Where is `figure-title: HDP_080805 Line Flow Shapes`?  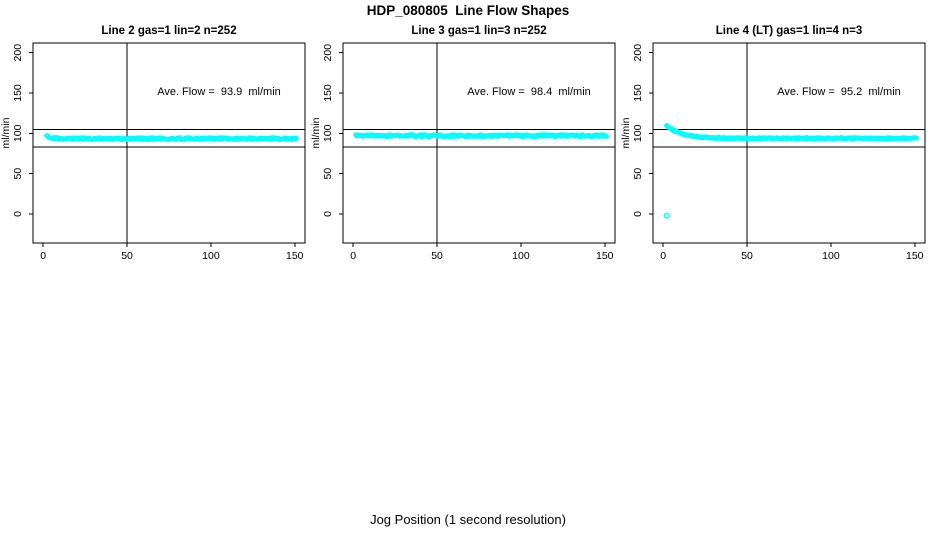 figure-title: HDP_080805 Line Flow Shapes is located at coordinates (468, 10).